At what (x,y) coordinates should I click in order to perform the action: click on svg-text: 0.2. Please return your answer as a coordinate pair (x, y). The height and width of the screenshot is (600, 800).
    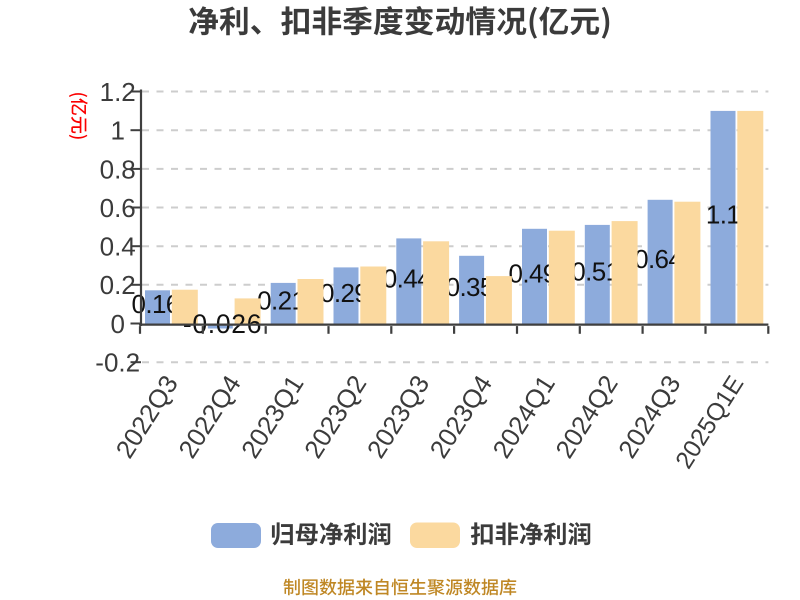
    Looking at the image, I should click on (118, 285).